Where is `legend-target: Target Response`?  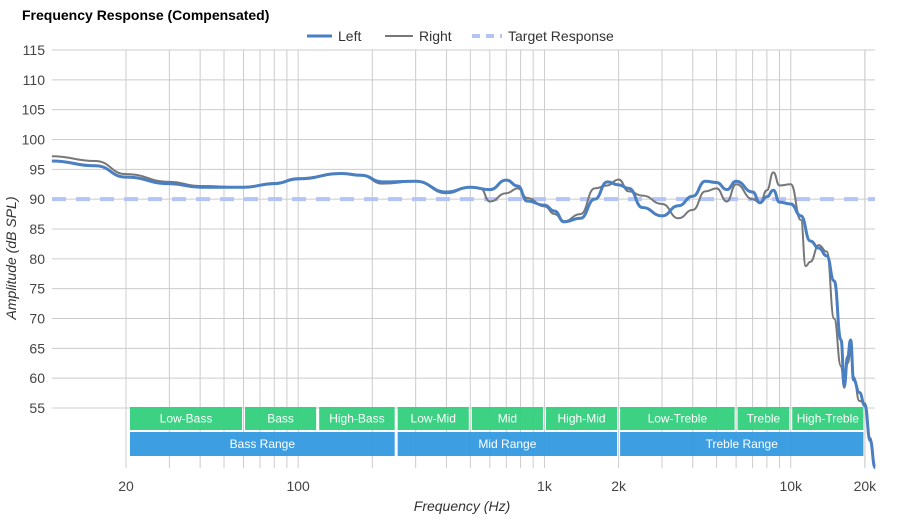
legend-target: Target Response is located at coordinates (543, 36).